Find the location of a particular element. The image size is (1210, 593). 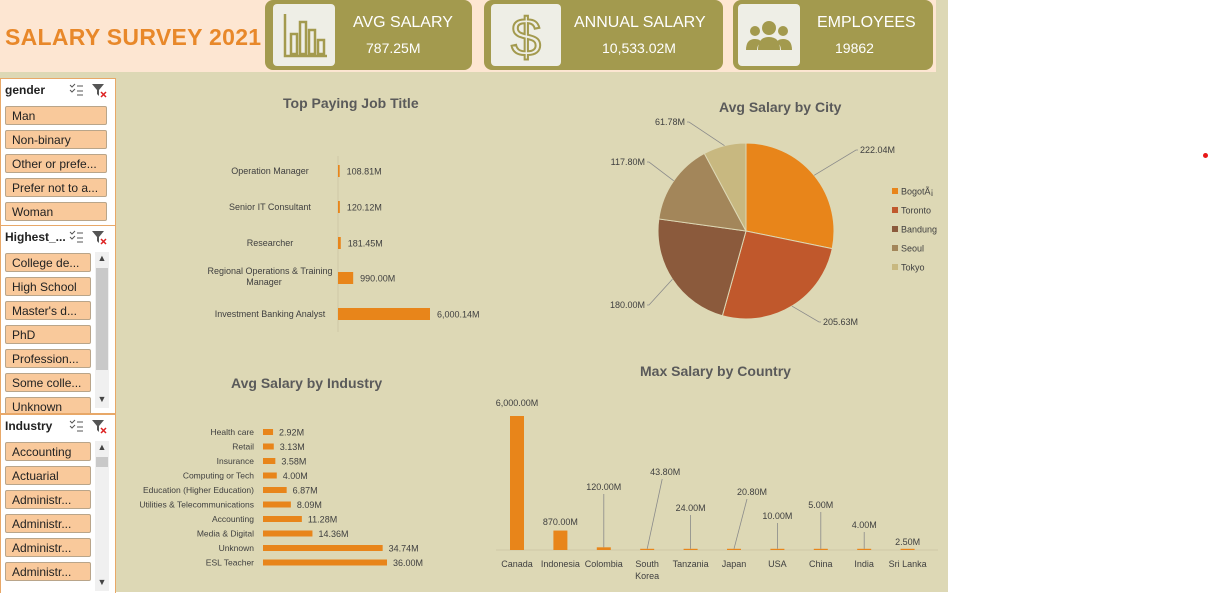

slicer-item-non-binary: Non-binary is located at coordinates (56, 139).